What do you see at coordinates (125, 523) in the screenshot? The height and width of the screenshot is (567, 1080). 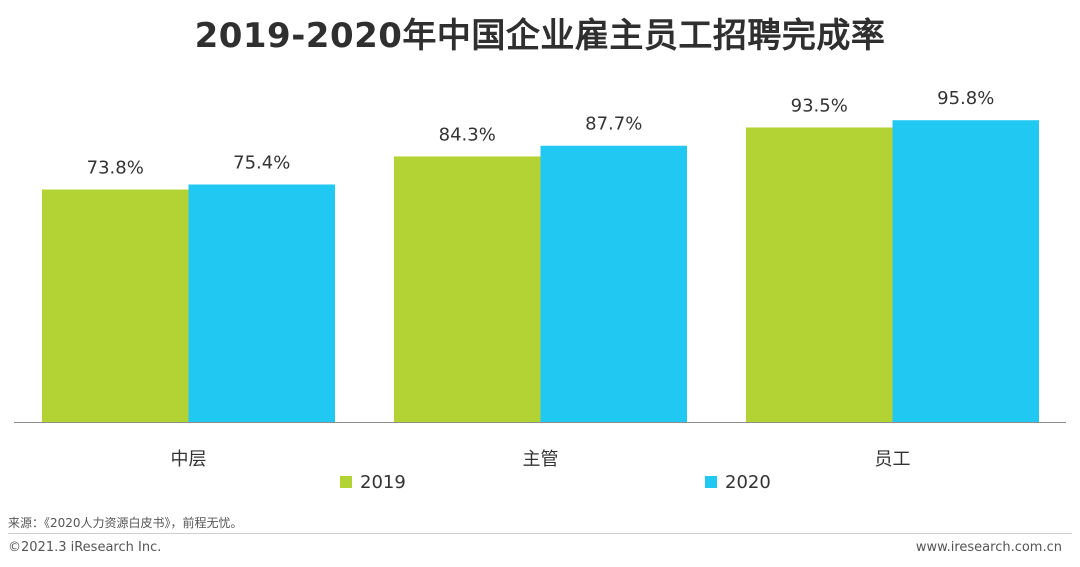 I see `source-note: 来源：《2020人力资源白皮书》，前程无忧。` at bounding box center [125, 523].